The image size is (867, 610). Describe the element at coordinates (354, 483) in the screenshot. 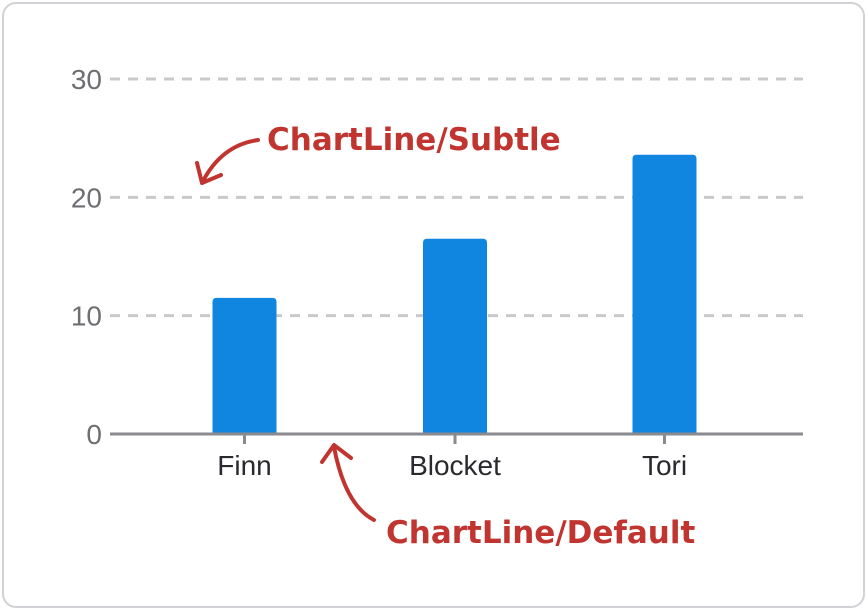

I see `annotation-default-arrow` at that location.